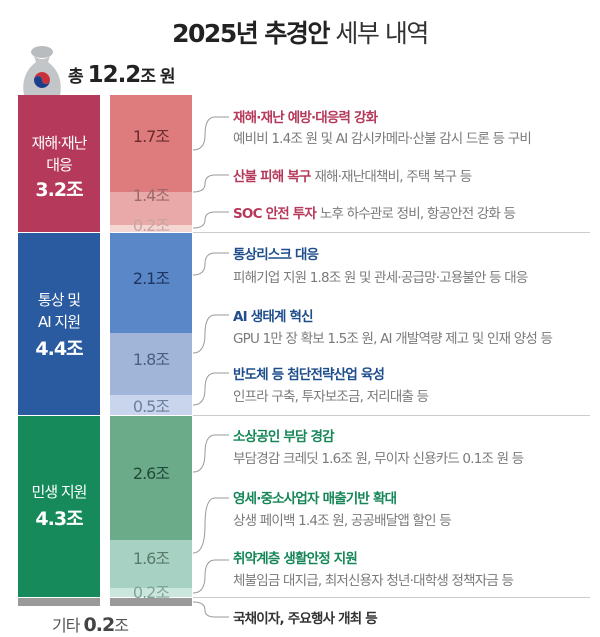 This screenshot has height=637, width=600. Describe the element at coordinates (305, 118) in the screenshot. I see `item-title: 재해·재난 예방·대응력 강화` at that location.